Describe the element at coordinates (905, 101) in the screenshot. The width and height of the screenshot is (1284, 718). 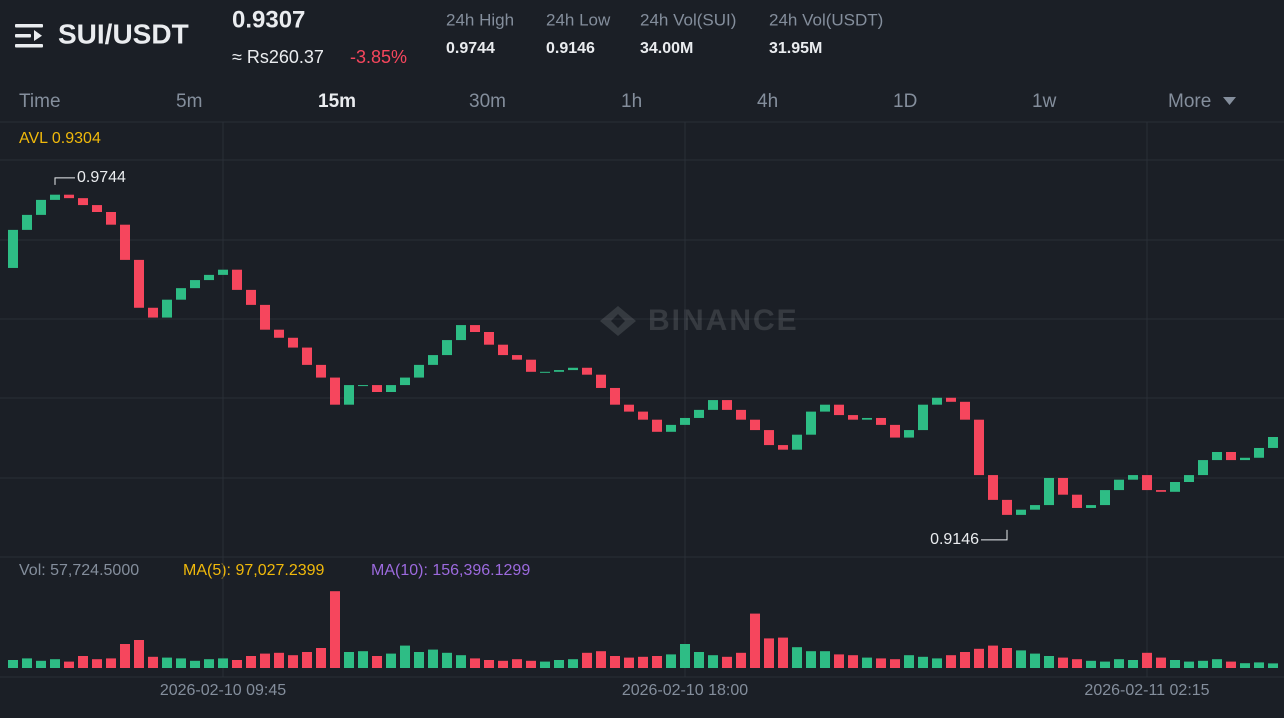
I see `interval-tab: 1D` at that location.